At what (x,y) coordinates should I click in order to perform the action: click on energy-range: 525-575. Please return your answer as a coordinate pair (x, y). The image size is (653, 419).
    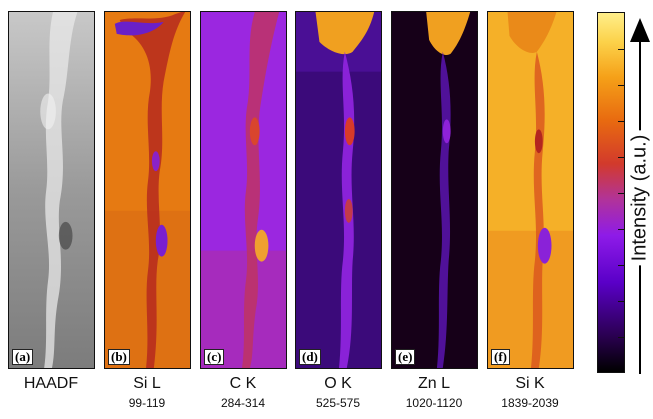
    Looking at the image, I should click on (338, 403).